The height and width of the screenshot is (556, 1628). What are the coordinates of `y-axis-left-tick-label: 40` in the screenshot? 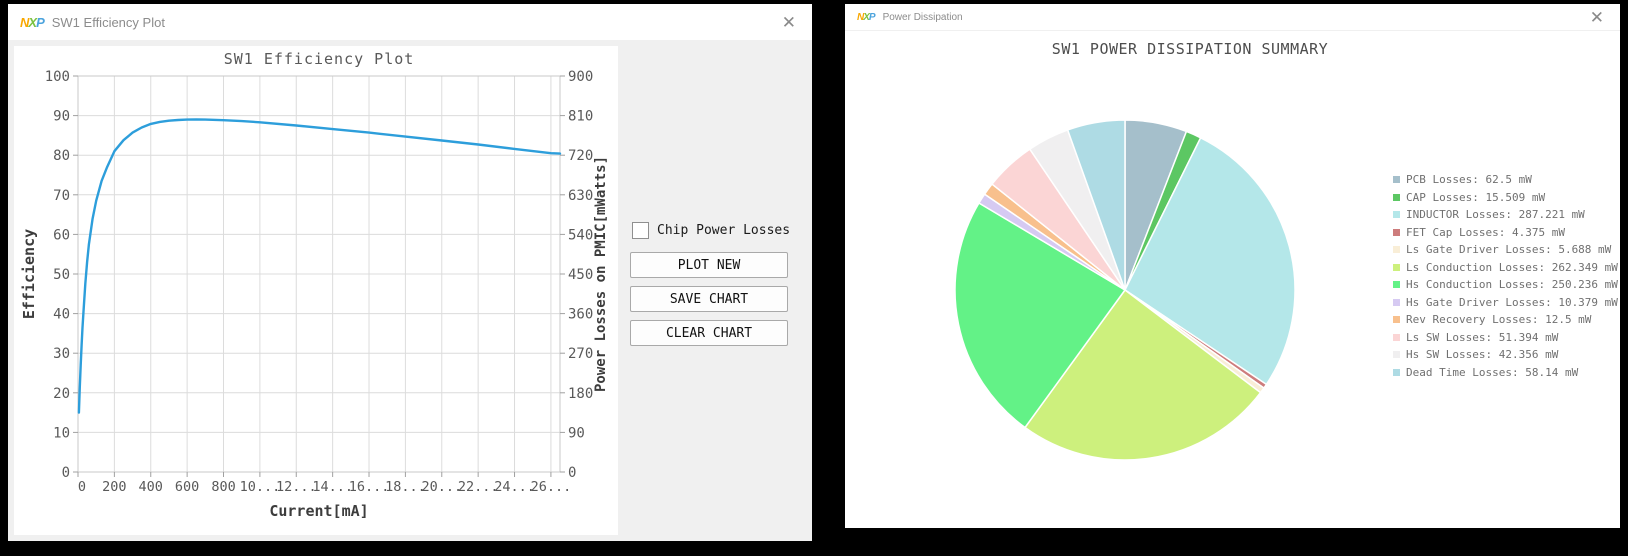 It's located at (61, 315).